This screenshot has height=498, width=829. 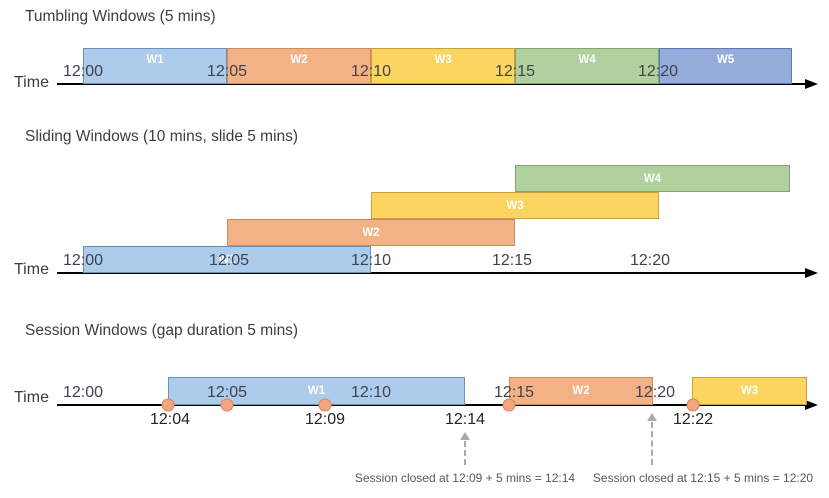 I want to click on event-time-label: 12:09, so click(x=325, y=419).